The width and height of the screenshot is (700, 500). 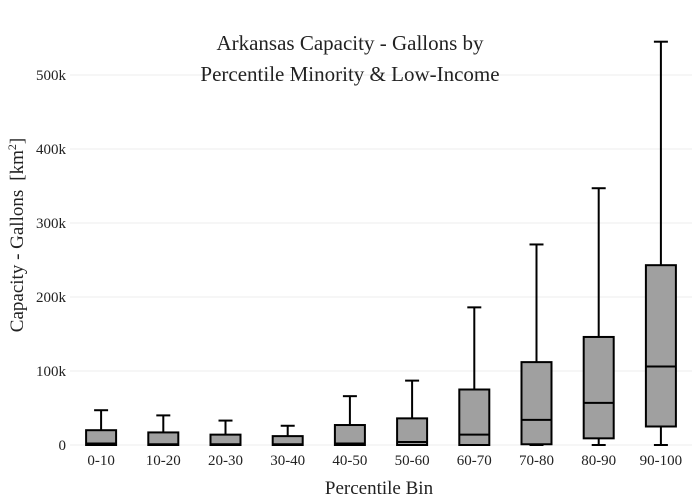 I want to click on y-tick-label: 0, so click(x=63, y=446).